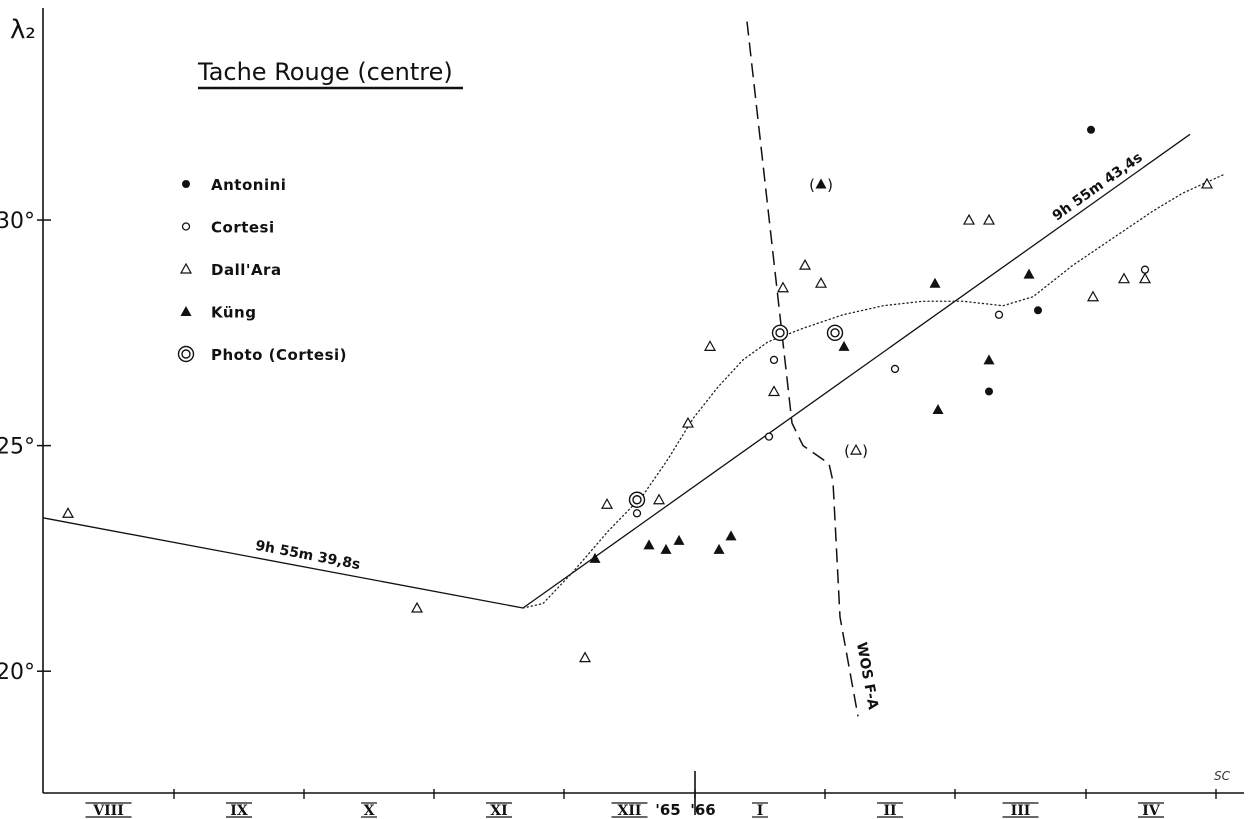 The image size is (1253, 819). What do you see at coordinates (279, 355) in the screenshot?
I see `legend-label: Photo (Cortesi)` at bounding box center [279, 355].